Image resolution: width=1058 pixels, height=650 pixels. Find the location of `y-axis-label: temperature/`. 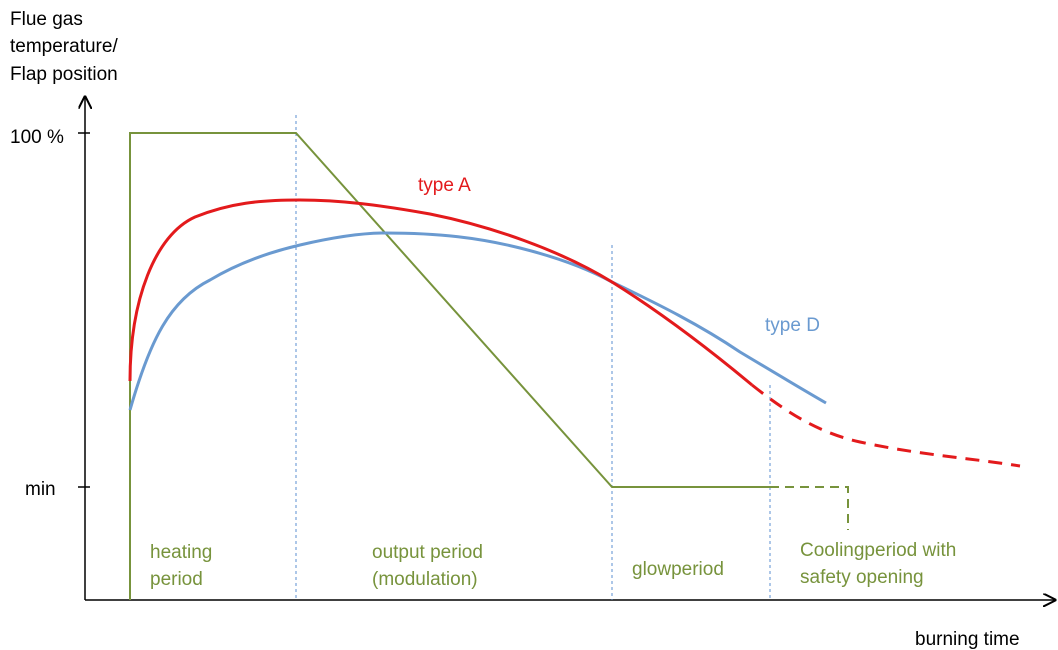

y-axis-label: temperature/ is located at coordinates (64, 46).